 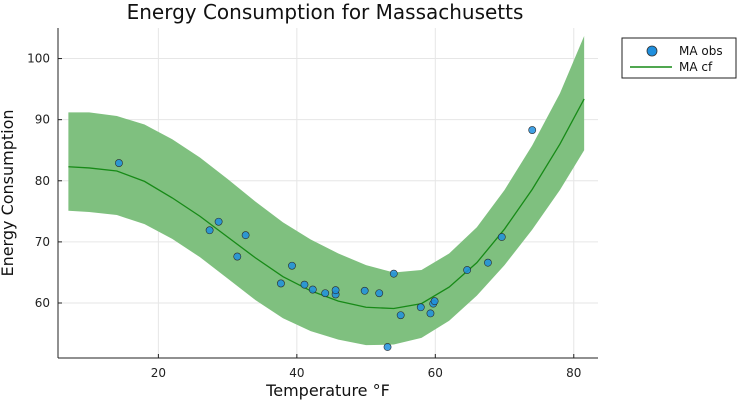 What do you see at coordinates (435, 373) in the screenshot?
I see `x-tick-label: 60` at bounding box center [435, 373].